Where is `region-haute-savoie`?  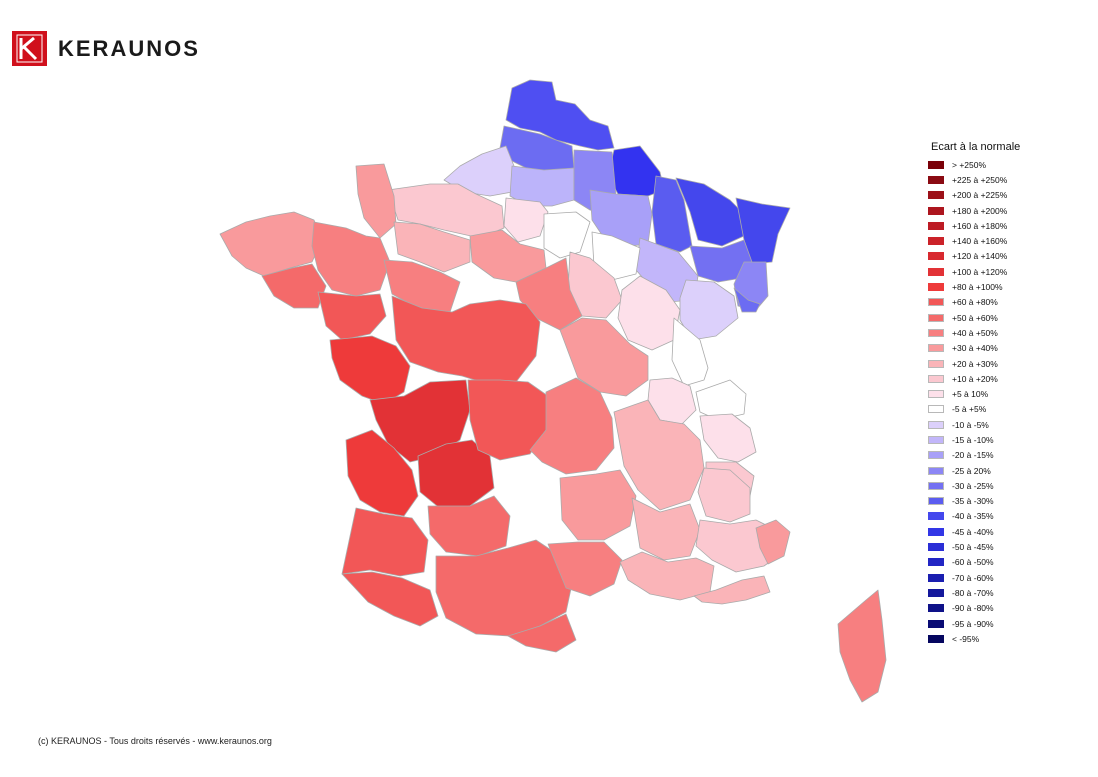 region-haute-savoie is located at coordinates (728, 438).